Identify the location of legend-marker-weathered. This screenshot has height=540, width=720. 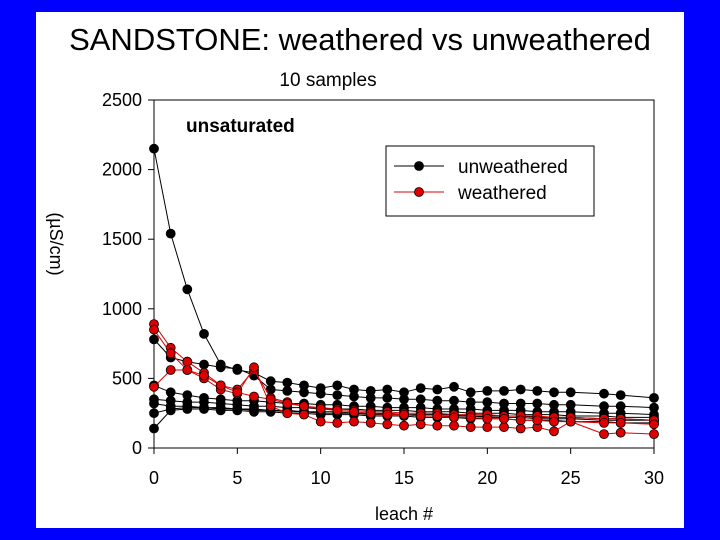
(419, 192).